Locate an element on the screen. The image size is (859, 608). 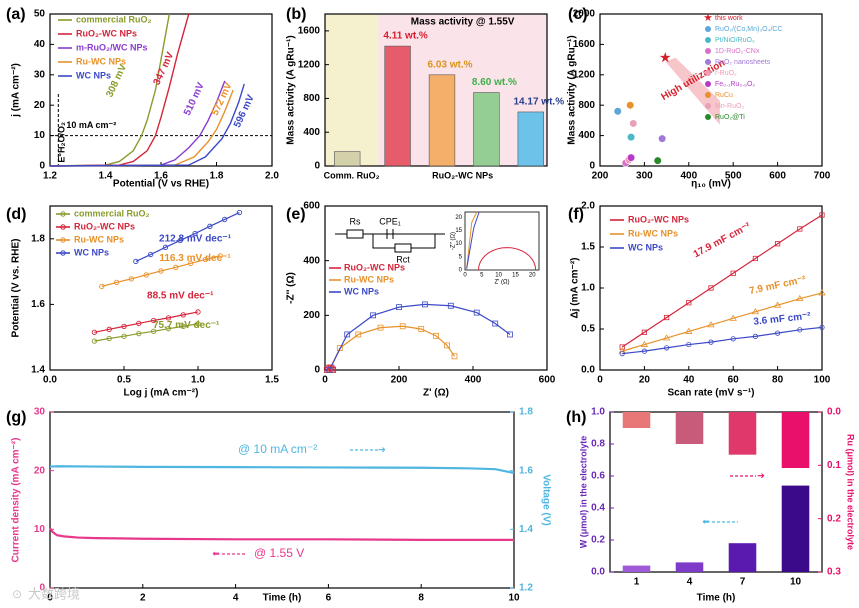
y-axis-label: Mass activity (A gRu⁻¹) is located at coordinates (291, 89).